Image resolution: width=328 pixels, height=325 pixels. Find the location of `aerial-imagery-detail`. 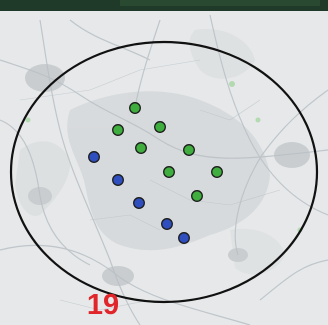

aerial-imagery-detail is located at coordinates (220, 3).